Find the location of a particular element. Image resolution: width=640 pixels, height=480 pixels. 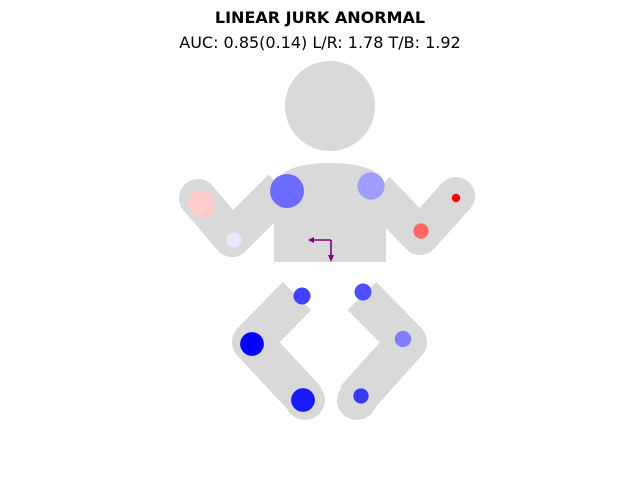

marker-right-hand is located at coordinates (202, 204).